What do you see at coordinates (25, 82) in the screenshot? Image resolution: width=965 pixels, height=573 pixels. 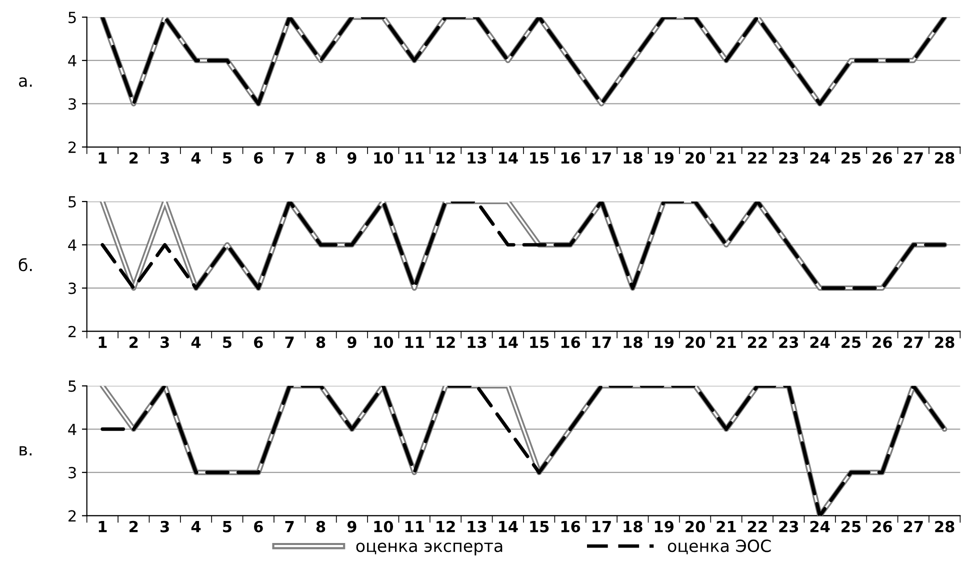 I see `y-axis-title: а.` at bounding box center [25, 82].